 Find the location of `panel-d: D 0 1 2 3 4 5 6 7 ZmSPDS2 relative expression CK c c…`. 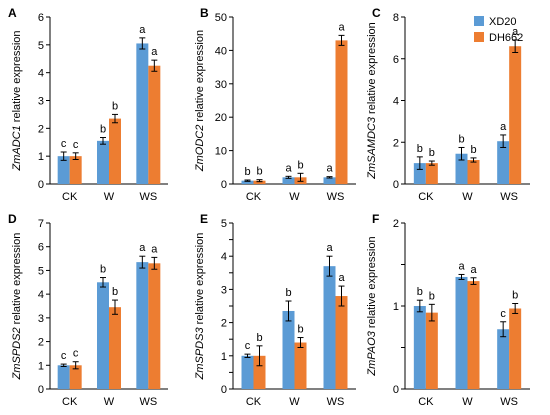

panel-d: D 0 1 2 3 4 5 6 7 ZmSPDS2 relative expression CK c c… is located at coordinates (88, 310).